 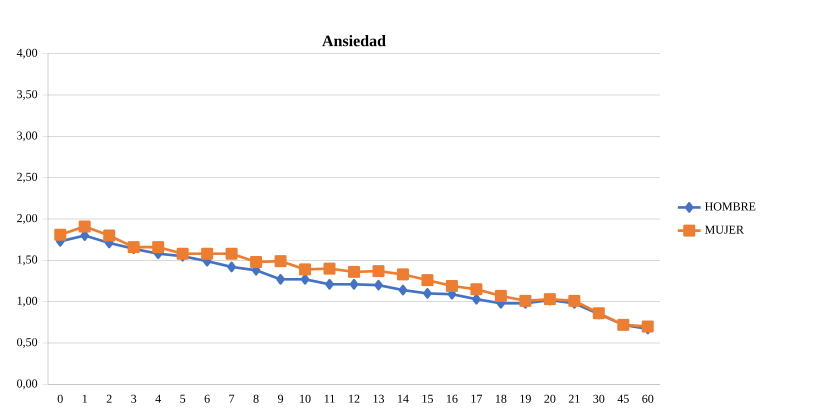 What do you see at coordinates (256, 398) in the screenshot?
I see `x-tick-label: 8` at bounding box center [256, 398].